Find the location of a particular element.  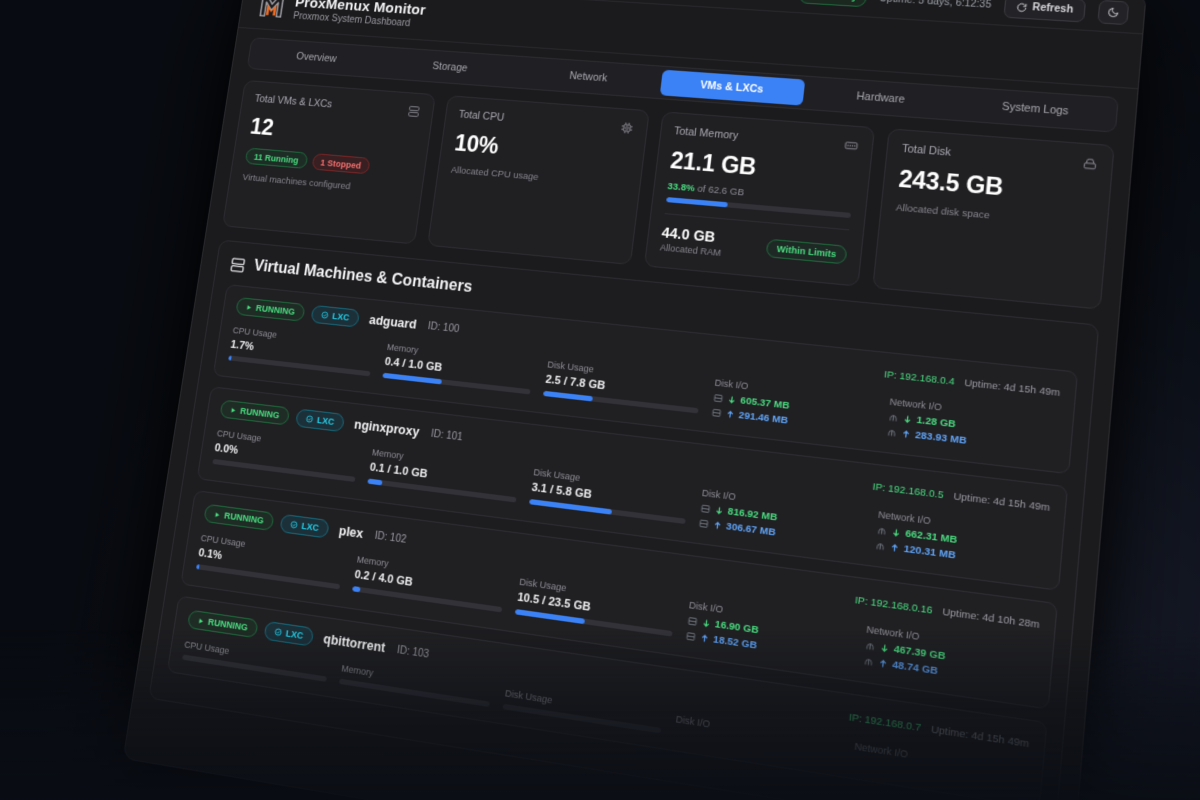

vm-ip: IP: 192.168.0.5 is located at coordinates (908, 490).